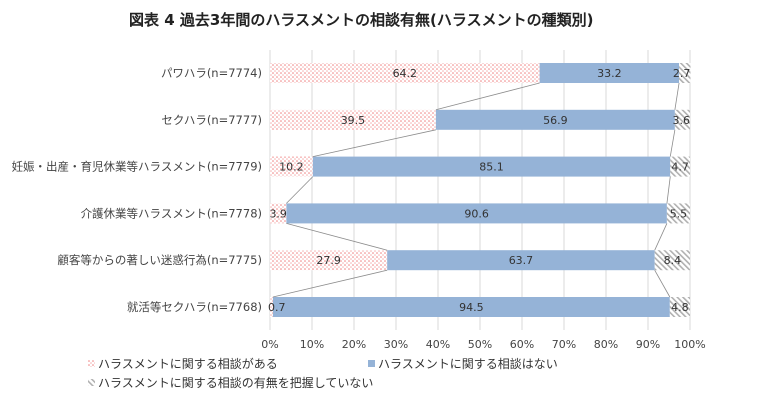 The height and width of the screenshot is (409, 779). I want to click on data-label: 90.6, so click(476, 213).